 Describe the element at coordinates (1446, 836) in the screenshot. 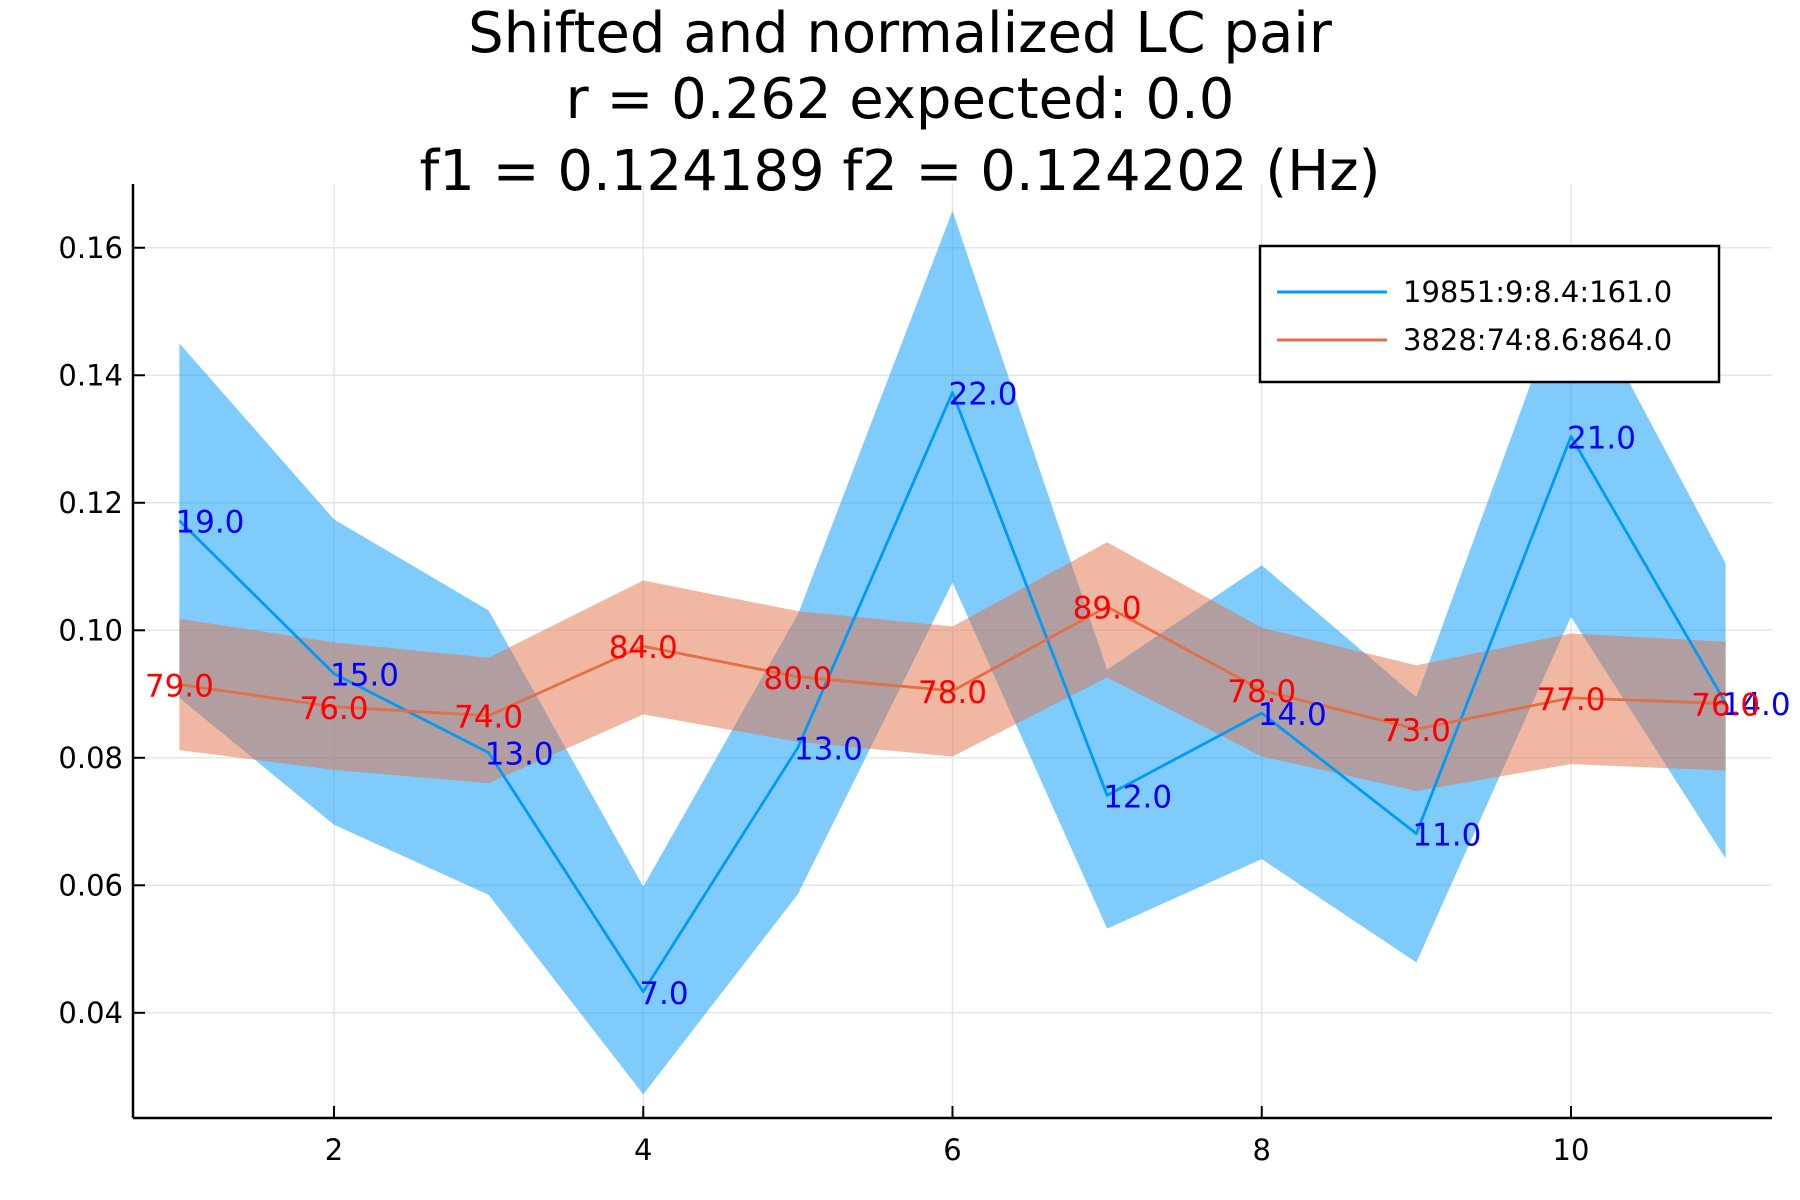

I see `data-label-series-1: 11.0` at that location.